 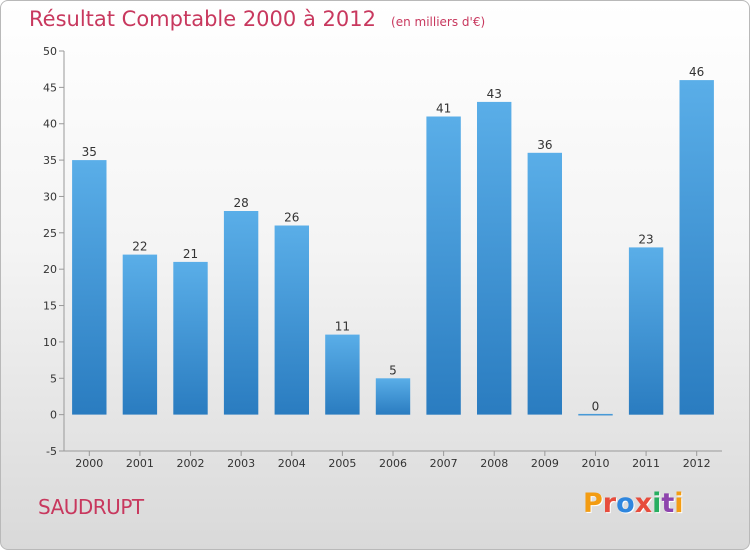 What do you see at coordinates (609, 503) in the screenshot?
I see `logo-letter: r` at bounding box center [609, 503].